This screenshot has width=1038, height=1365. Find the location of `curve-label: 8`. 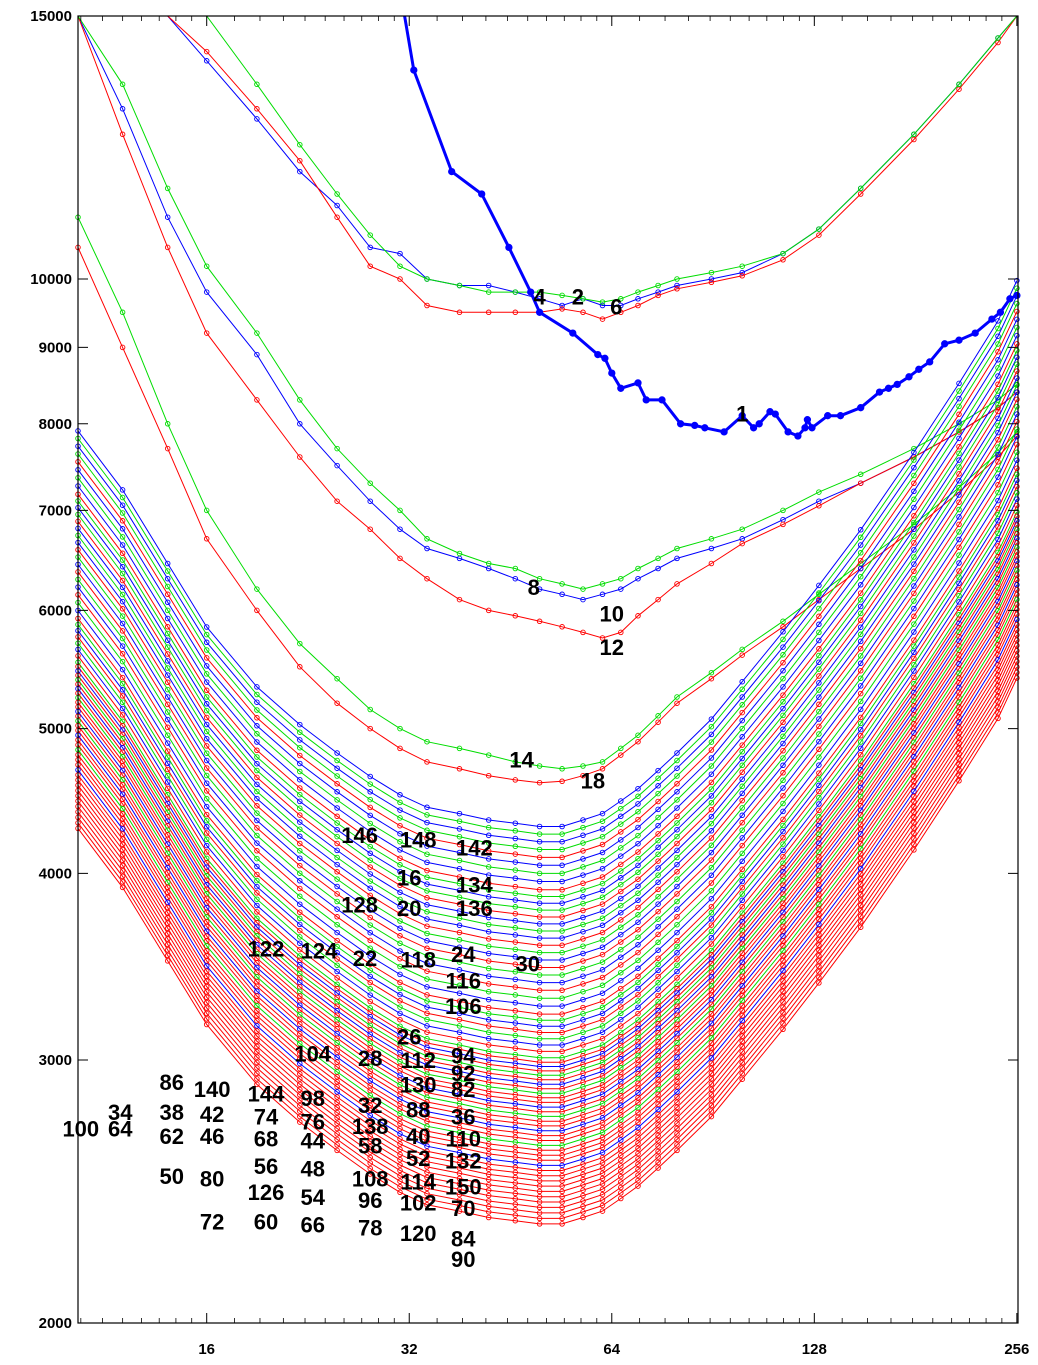

curve-label: 8 is located at coordinates (534, 587).